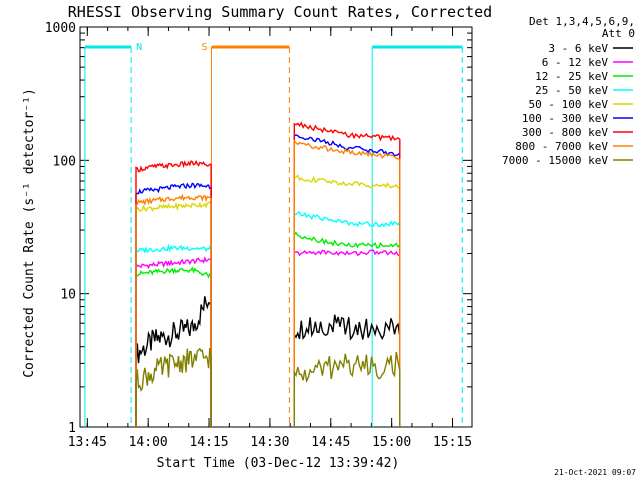 The width and height of the screenshot is (640, 480). Describe the element at coordinates (571, 90) in the screenshot. I see `legend-label: 25 - 50 keV` at that location.